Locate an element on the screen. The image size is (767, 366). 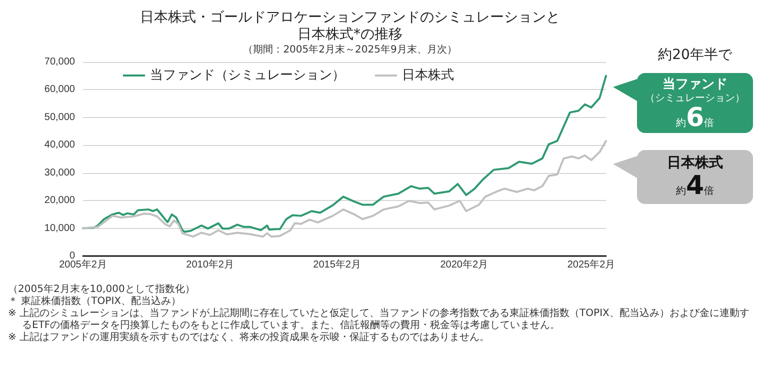
legend-label: 当ファンド（シミュレーション） is located at coordinates (247, 75).